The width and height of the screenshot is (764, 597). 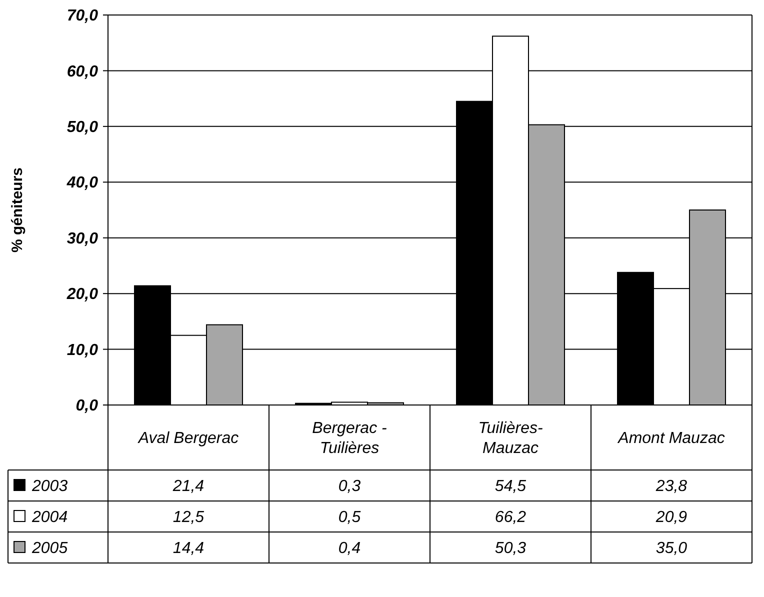 I want to click on legend-label: 2005, so click(x=49, y=549).